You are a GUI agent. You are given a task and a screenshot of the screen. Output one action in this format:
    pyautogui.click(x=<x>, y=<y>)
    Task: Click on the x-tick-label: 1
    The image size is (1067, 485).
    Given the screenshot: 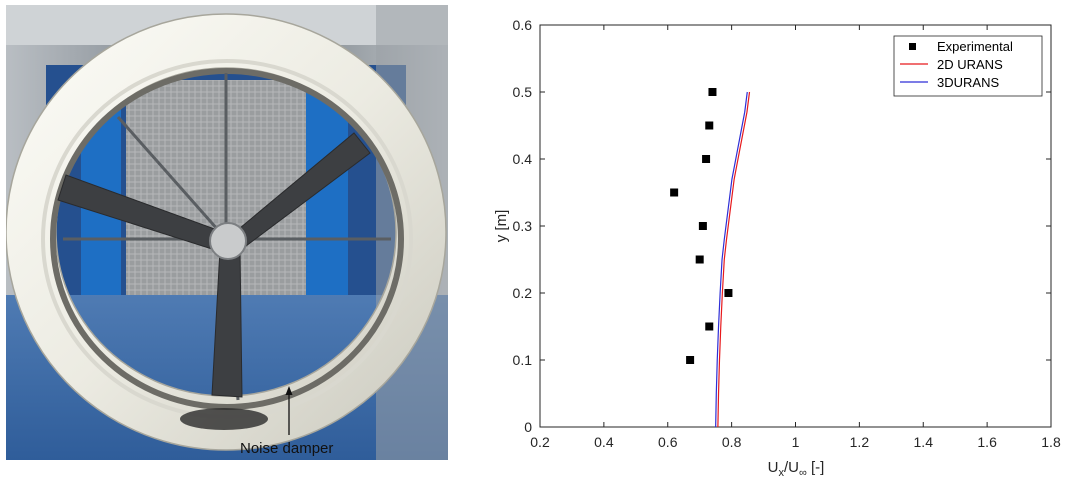 What is the action you would take?
    pyautogui.click(x=796, y=442)
    